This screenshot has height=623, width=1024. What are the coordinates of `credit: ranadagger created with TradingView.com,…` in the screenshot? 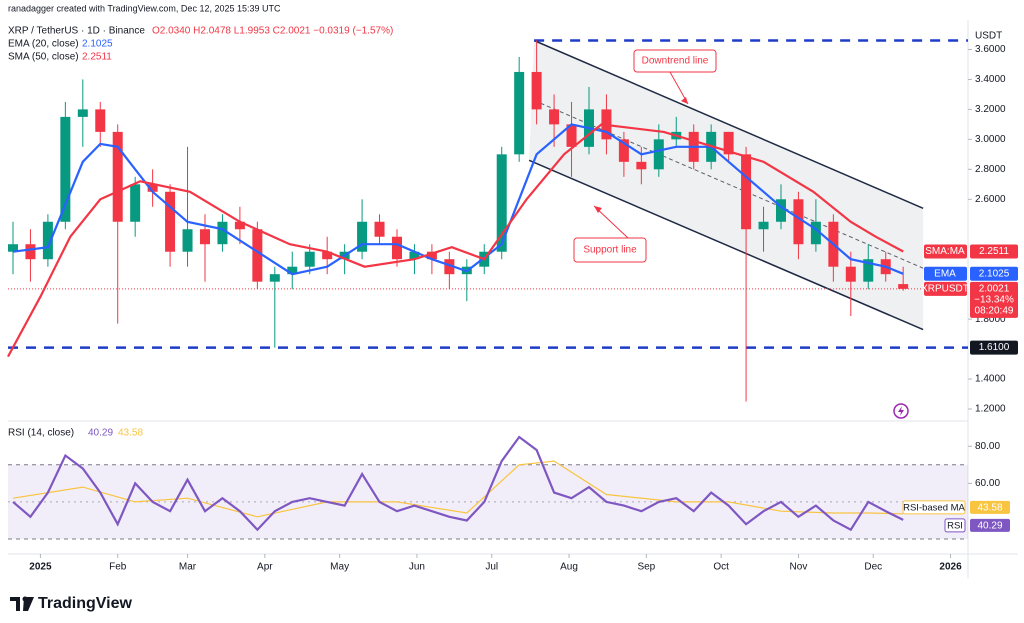 It's located at (144, 8).